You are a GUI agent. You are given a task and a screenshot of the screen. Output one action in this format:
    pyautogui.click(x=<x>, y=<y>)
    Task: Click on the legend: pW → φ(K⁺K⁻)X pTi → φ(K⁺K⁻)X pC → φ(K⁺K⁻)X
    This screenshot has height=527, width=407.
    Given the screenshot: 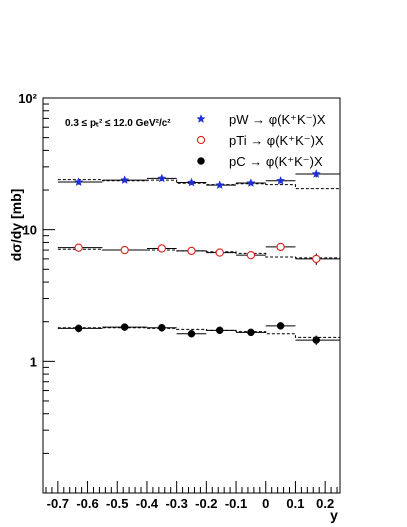 What is the action you would take?
    pyautogui.click(x=261, y=140)
    